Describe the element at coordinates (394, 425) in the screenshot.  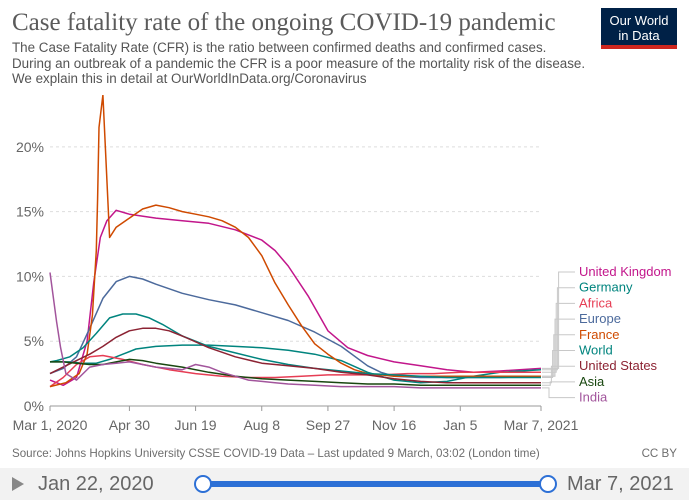
I see `x-tick-label: Nov 16` at that location.